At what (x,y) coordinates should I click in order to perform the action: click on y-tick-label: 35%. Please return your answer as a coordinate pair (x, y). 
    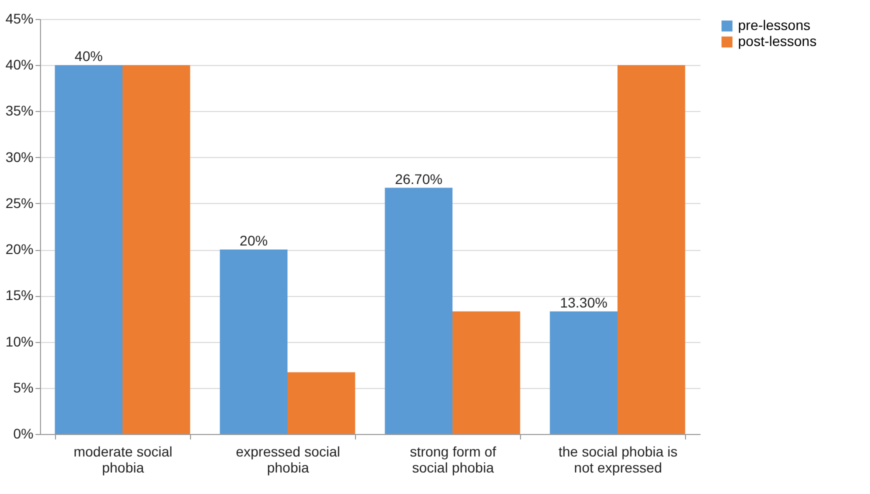
    Looking at the image, I should click on (19, 110).